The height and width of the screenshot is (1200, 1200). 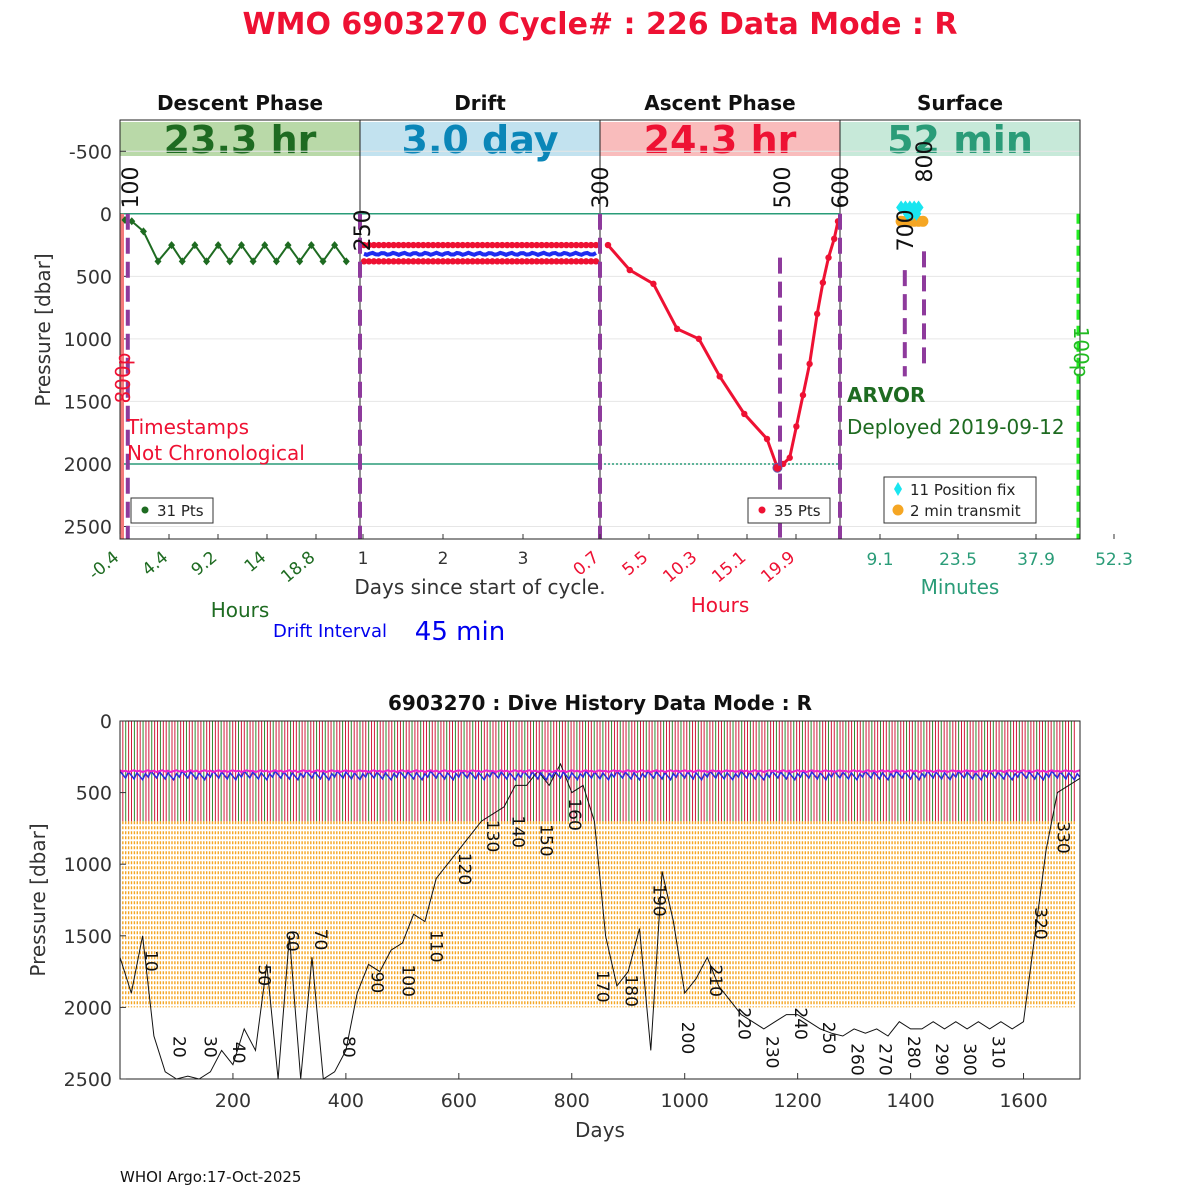 What do you see at coordinates (216, 453) in the screenshot?
I see `timestamps-note-line2: Not Chronological` at bounding box center [216, 453].